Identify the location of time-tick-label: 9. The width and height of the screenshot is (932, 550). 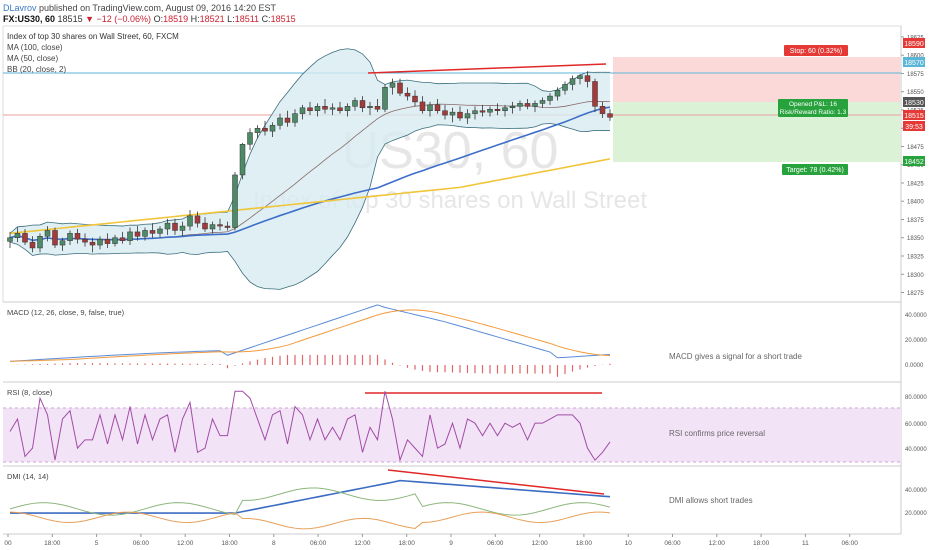
(451, 543).